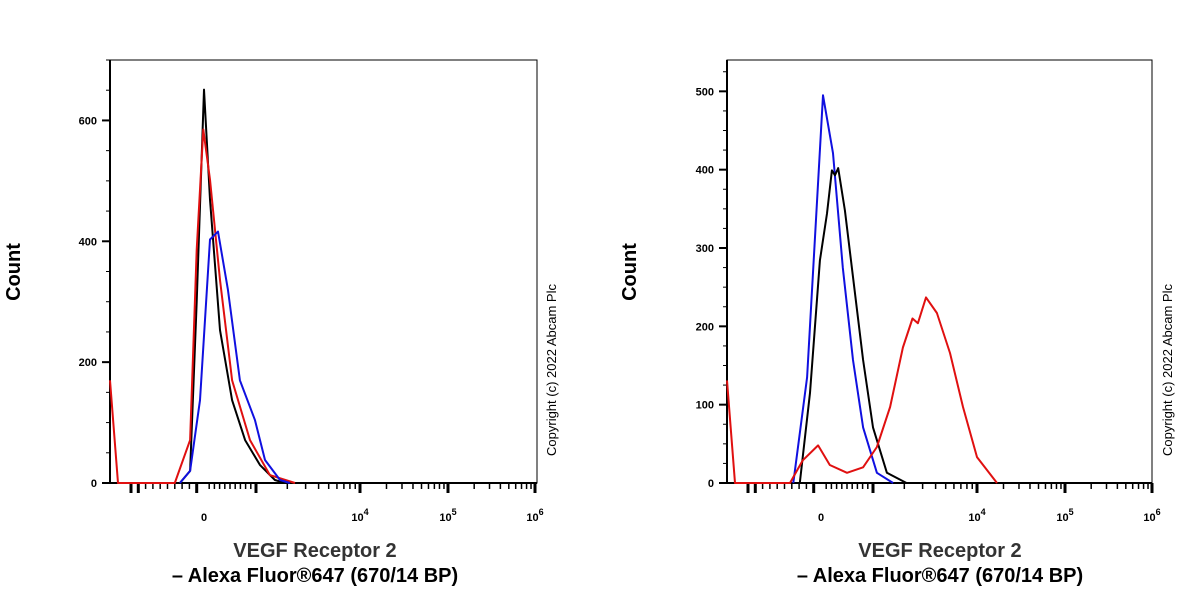 The width and height of the screenshot is (1200, 600). I want to click on y-tick-label: 600, so click(88, 121).